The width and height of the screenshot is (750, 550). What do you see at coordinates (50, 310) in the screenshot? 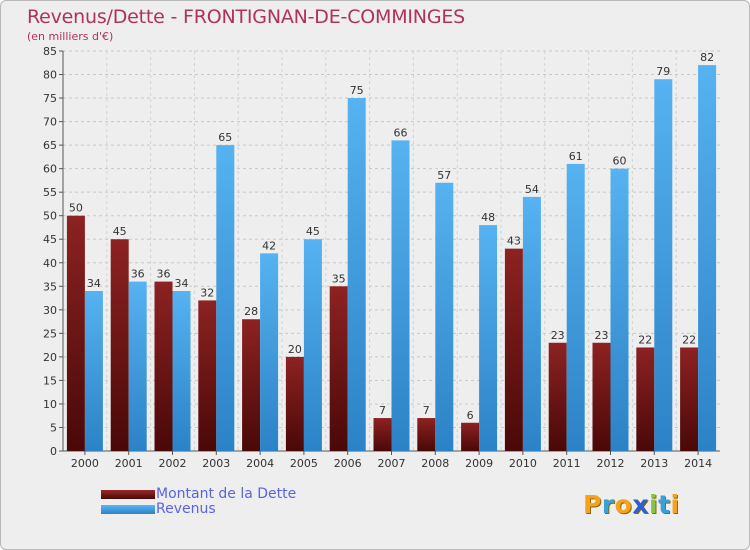
I see `y-tick-label: 30` at bounding box center [50, 310].